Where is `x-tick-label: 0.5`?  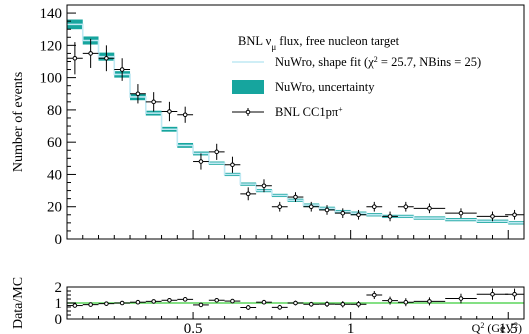 x-tick-label: 0.5 is located at coordinates (193, 327).